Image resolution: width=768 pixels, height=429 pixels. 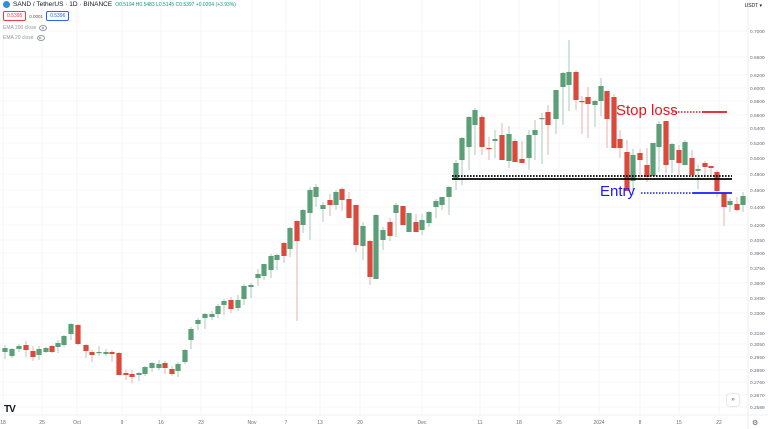 I want to click on time-tick-label: Dec, so click(x=422, y=423).